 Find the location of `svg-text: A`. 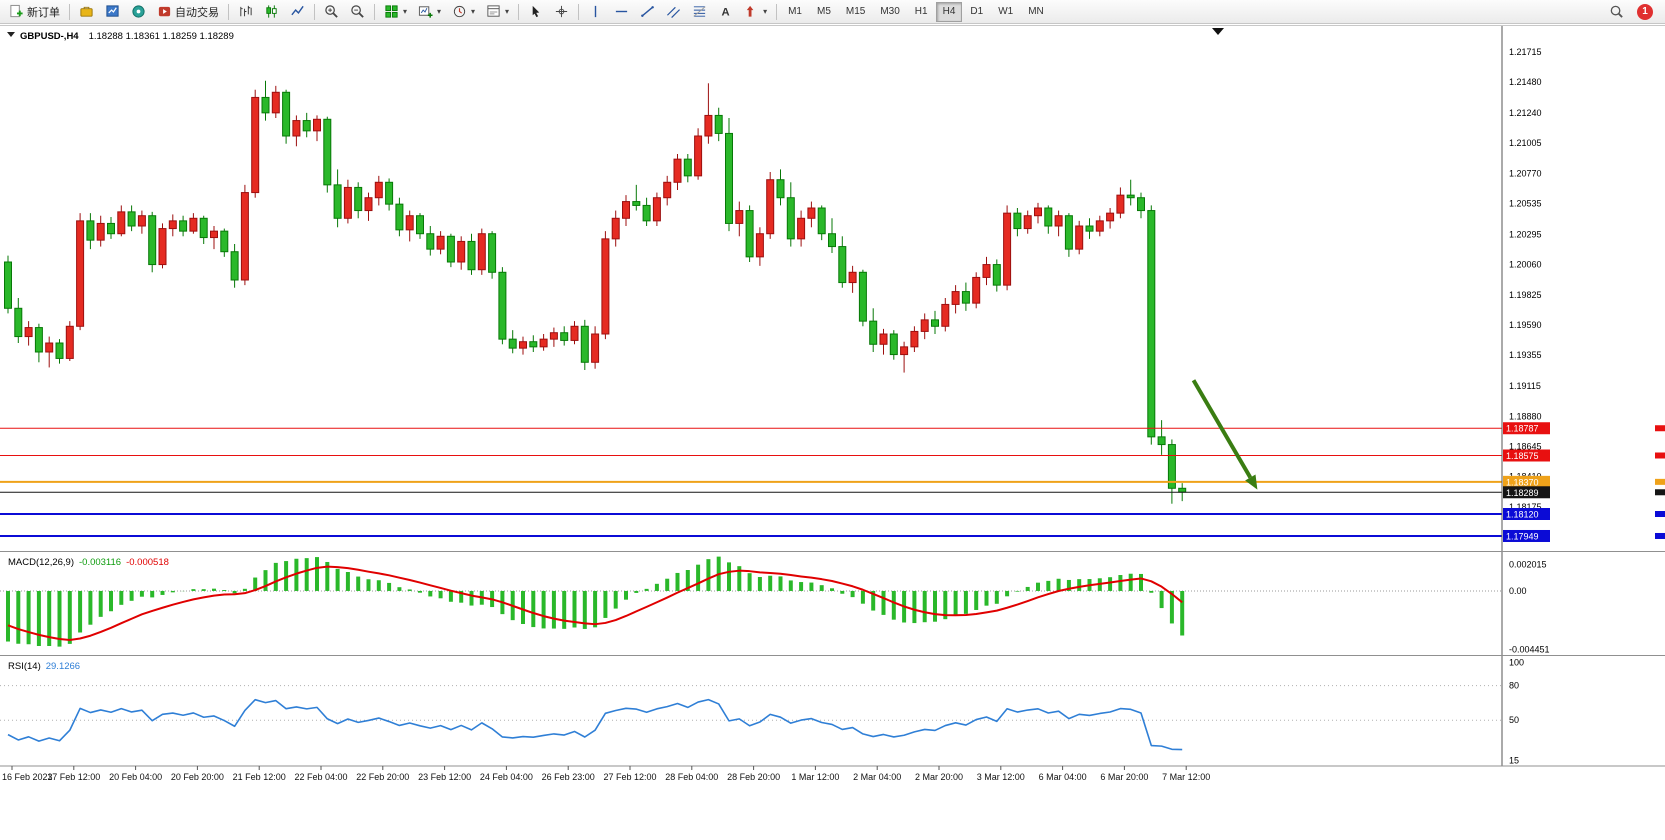

svg-text: A is located at coordinates (726, 13).